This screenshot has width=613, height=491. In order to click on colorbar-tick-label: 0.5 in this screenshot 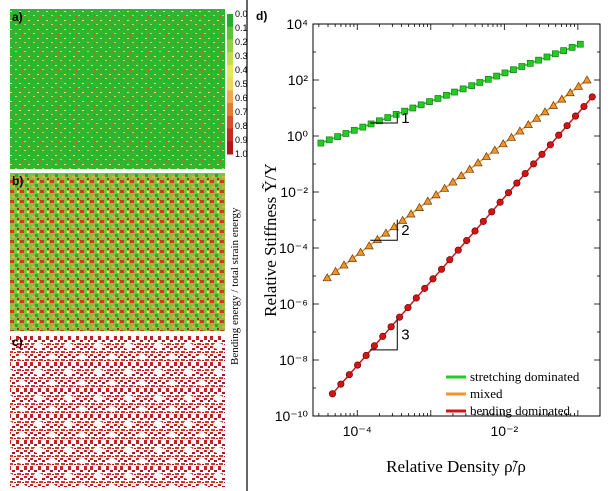, I will do `click(241, 84)`.